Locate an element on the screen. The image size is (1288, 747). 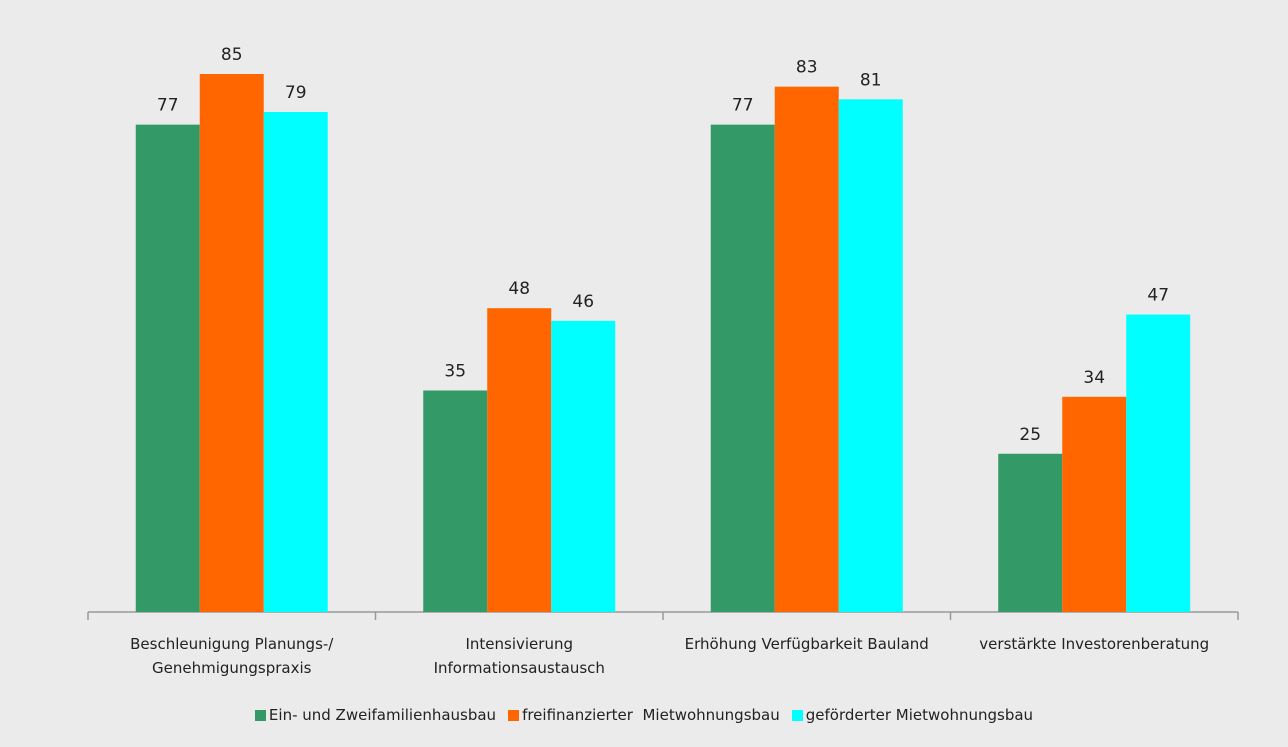
data-label: 83 is located at coordinates (807, 68).